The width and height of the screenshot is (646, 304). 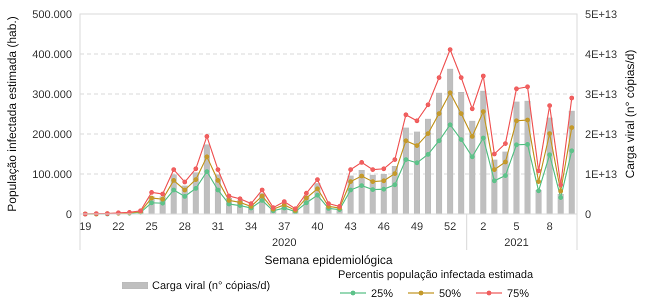 What do you see at coordinates (52, 14) in the screenshot?
I see `y-tick-label: 500.000` at bounding box center [52, 14].